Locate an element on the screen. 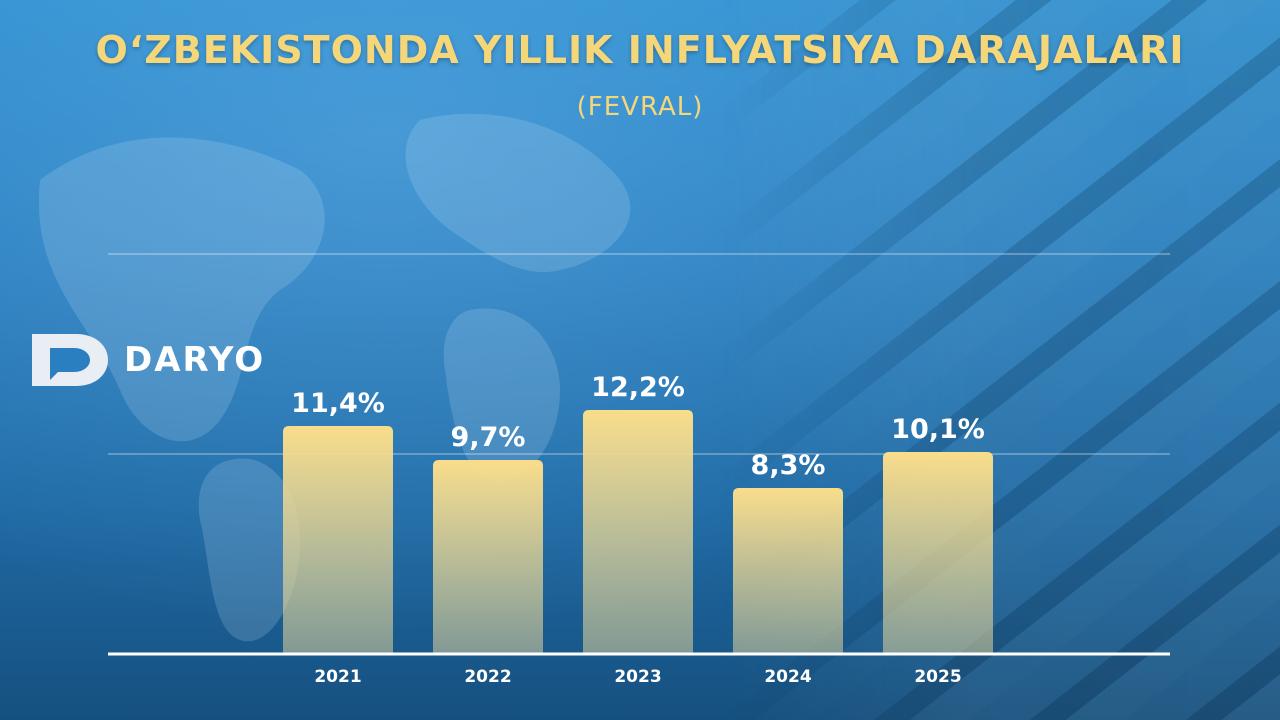  daryo-speech-bubble-icon is located at coordinates (70, 360).